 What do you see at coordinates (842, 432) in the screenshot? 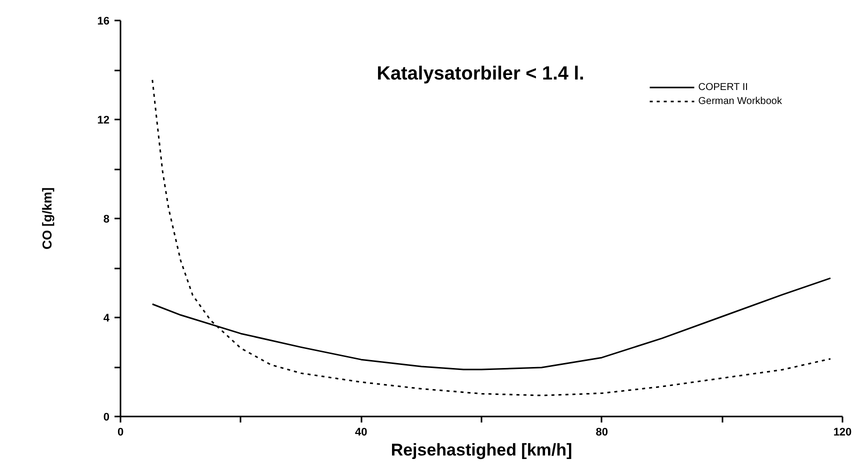
I see `x-tick-label: 120` at bounding box center [842, 432].